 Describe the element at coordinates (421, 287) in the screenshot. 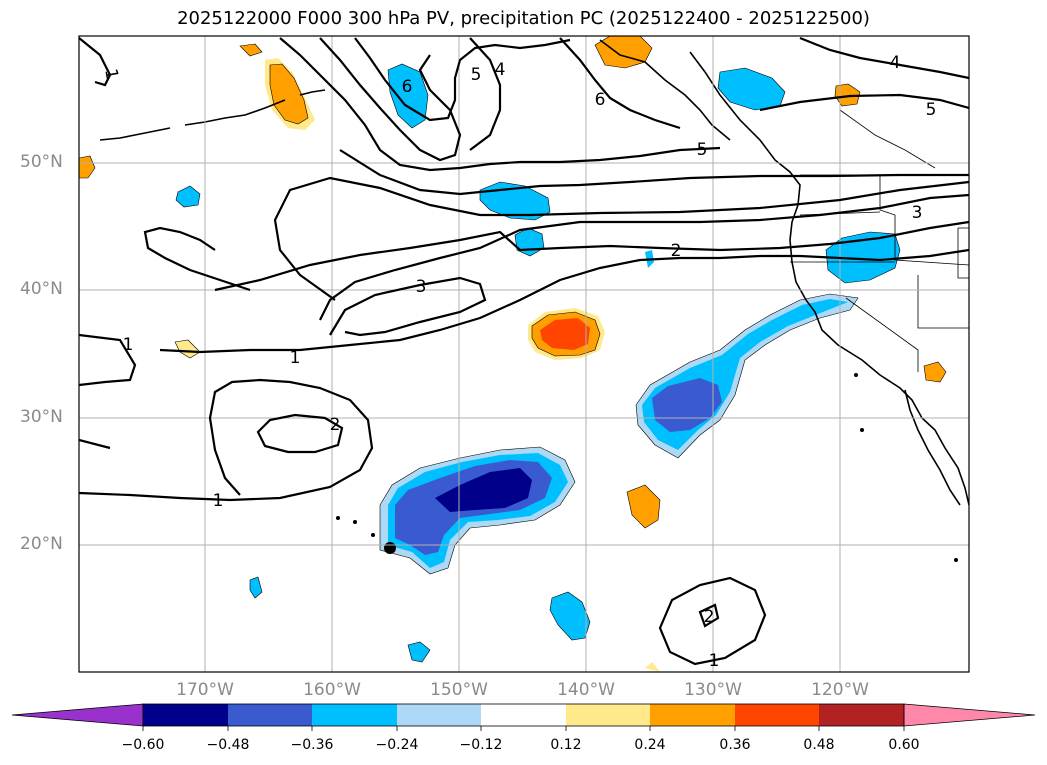

I see `pv-label: 3` at that location.